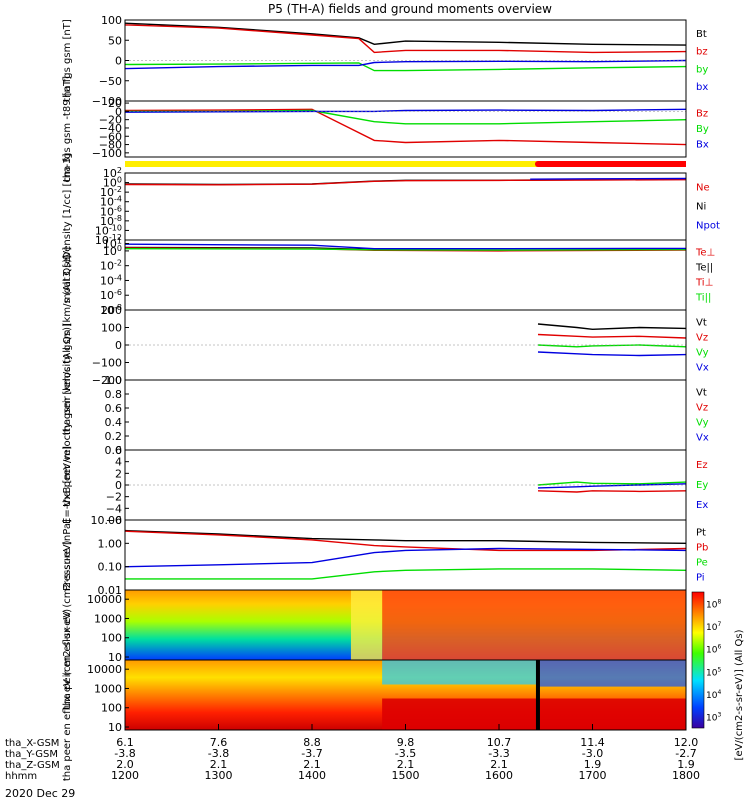  I want to click on efield-ylabel: E=-VxB [mV/m], so click(67, 485).